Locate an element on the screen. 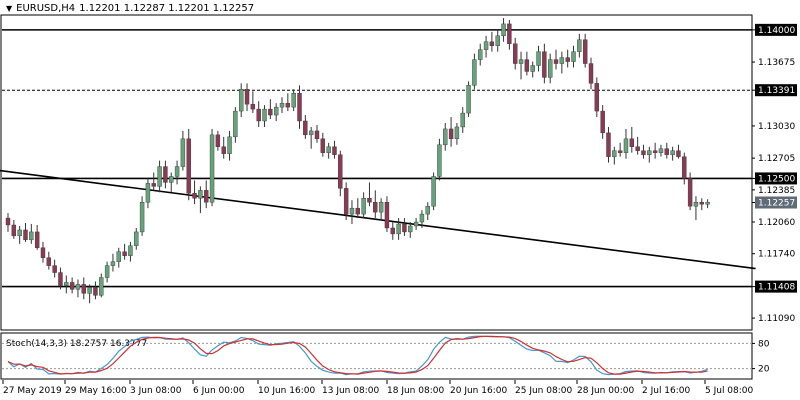 This screenshot has width=800, height=400. time-tick-label: 13 Jun 08:00 is located at coordinates (350, 391).